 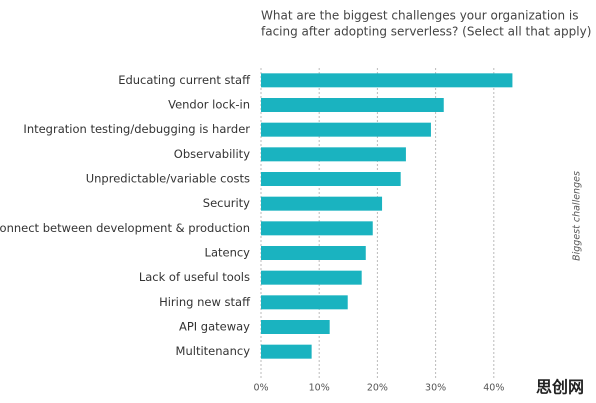 I want to click on x-tick-label: 0%, so click(x=260, y=388).